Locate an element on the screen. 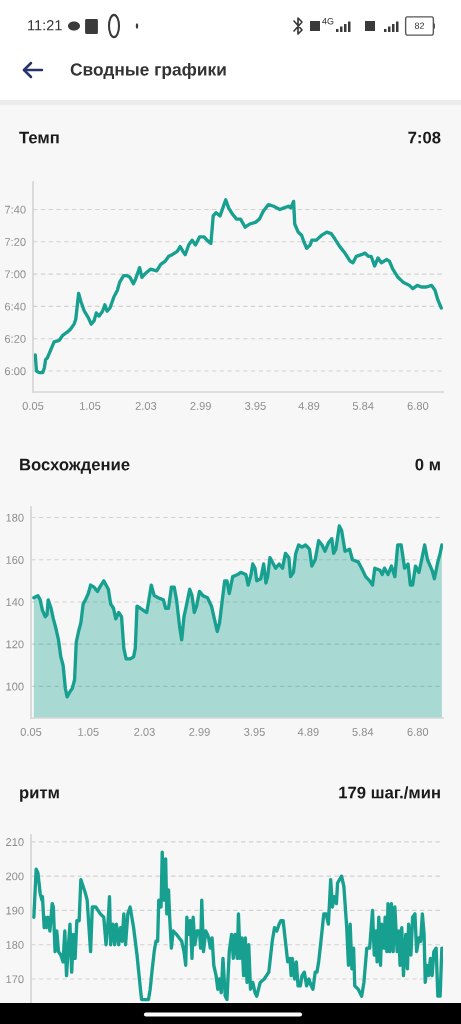 The height and width of the screenshot is (1024, 461). chart-title: Восхождение is located at coordinates (75, 466).